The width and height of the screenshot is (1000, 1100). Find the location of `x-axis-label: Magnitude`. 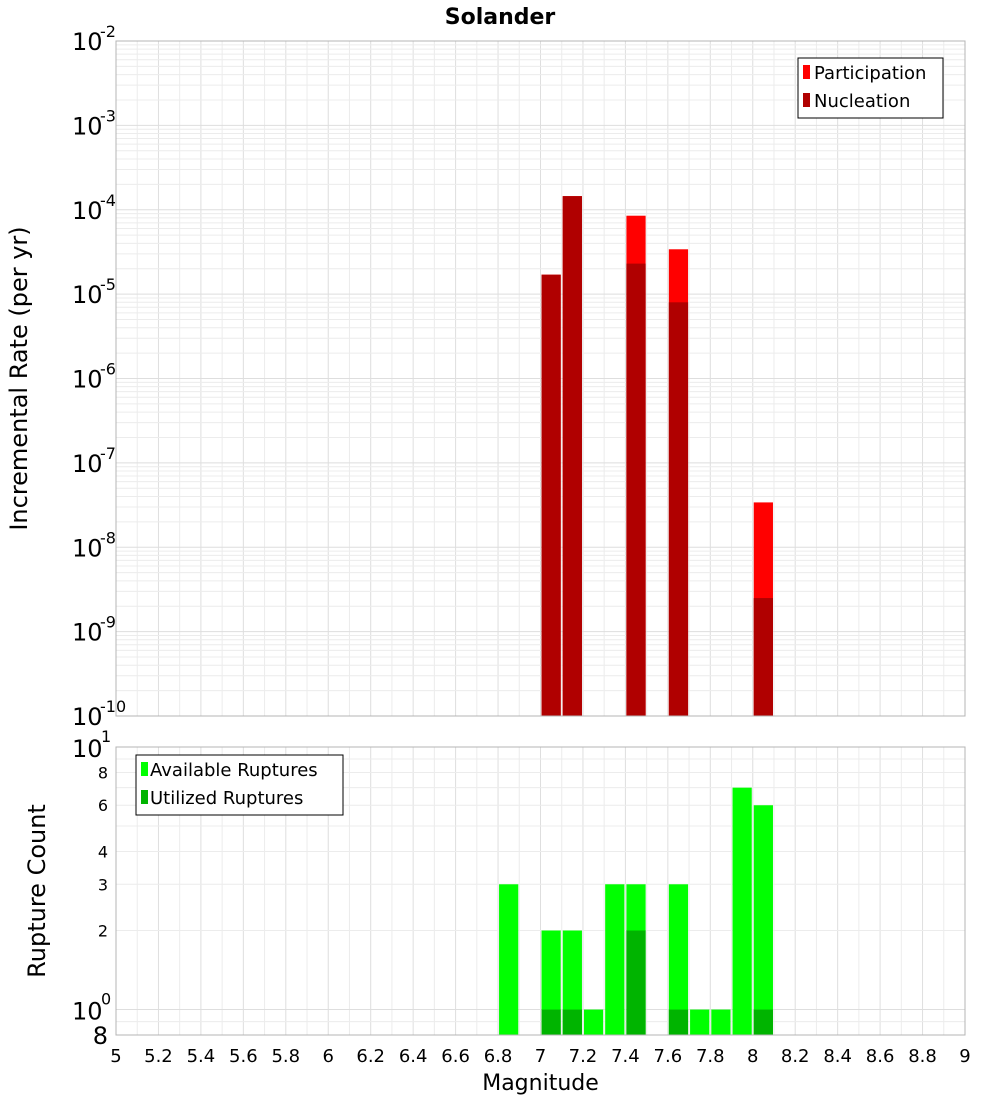

x-axis-label: Magnitude is located at coordinates (540, 1083).